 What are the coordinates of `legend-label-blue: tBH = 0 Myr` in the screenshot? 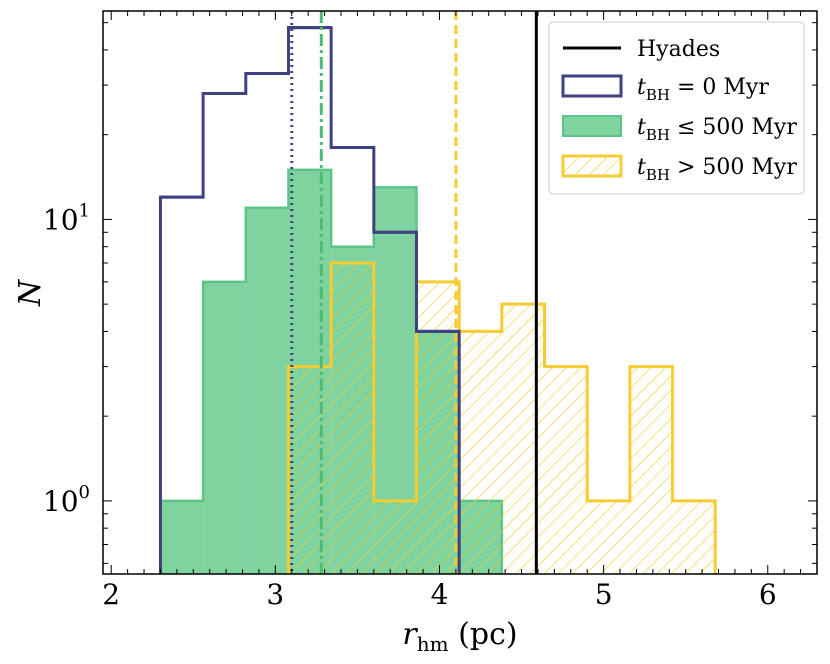 It's located at (703, 89).